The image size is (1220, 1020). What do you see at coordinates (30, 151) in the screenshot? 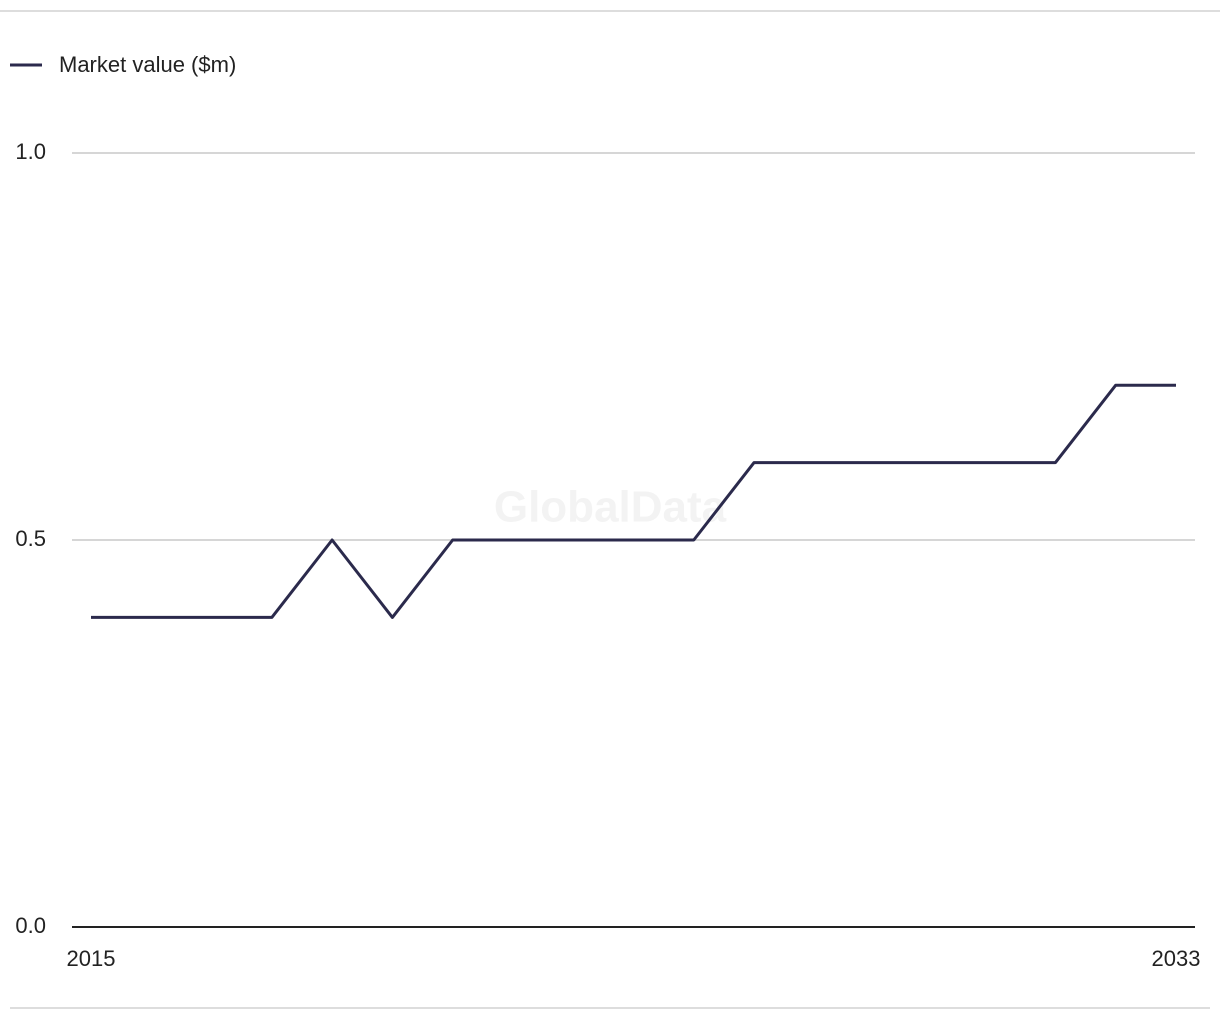
I see `y-tick-label: 1.0` at bounding box center [30, 151].